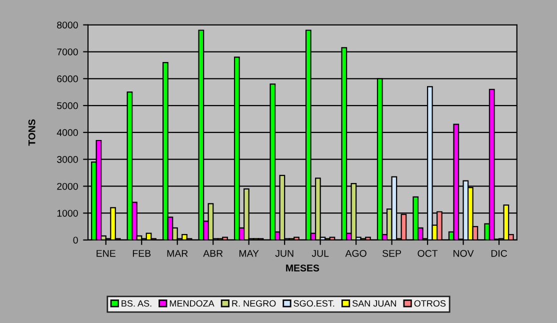  I want to click on legend-label: R. NEGRO, so click(254, 303).